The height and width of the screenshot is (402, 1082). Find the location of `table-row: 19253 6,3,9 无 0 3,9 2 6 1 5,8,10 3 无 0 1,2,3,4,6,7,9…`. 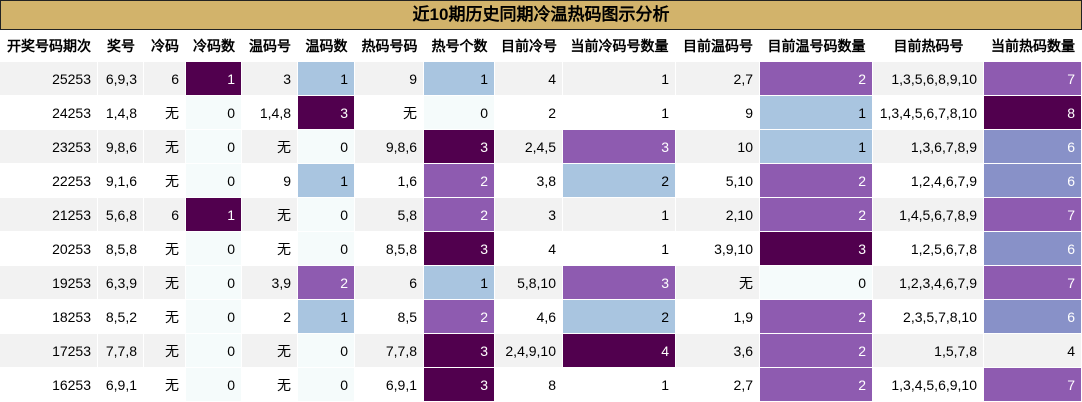

table-row: 19253 6,3,9 无 0 3,9 2 6 1 5,8,10 3 无 0 1,2,3,4,6,7,9… is located at coordinates (541, 283).